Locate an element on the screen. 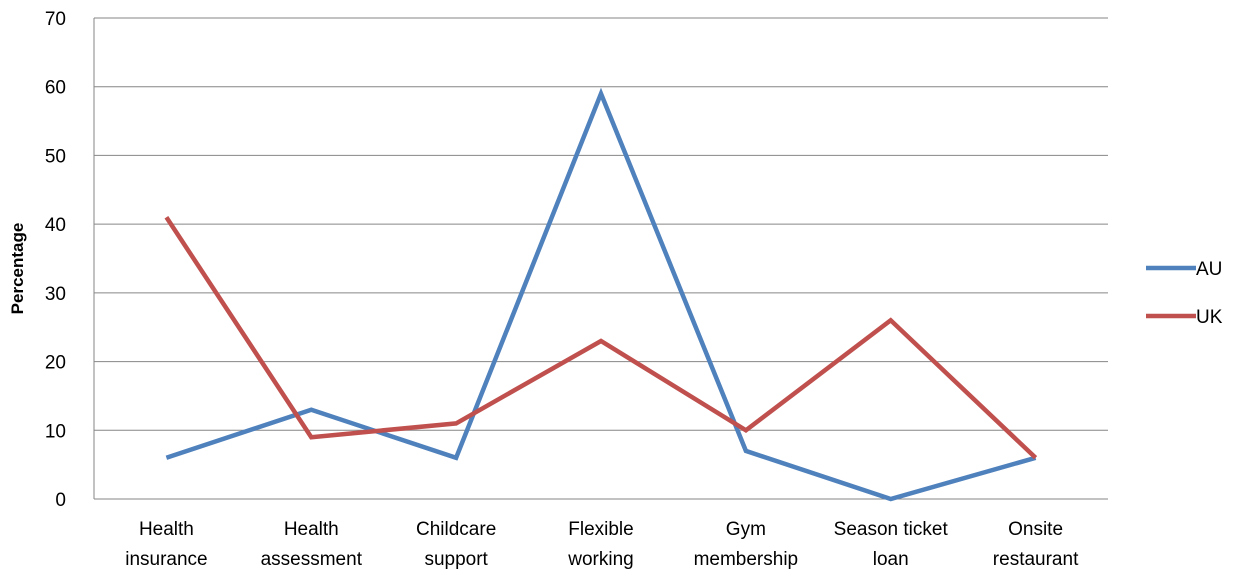  y-tick-label: 20 is located at coordinates (55, 363).